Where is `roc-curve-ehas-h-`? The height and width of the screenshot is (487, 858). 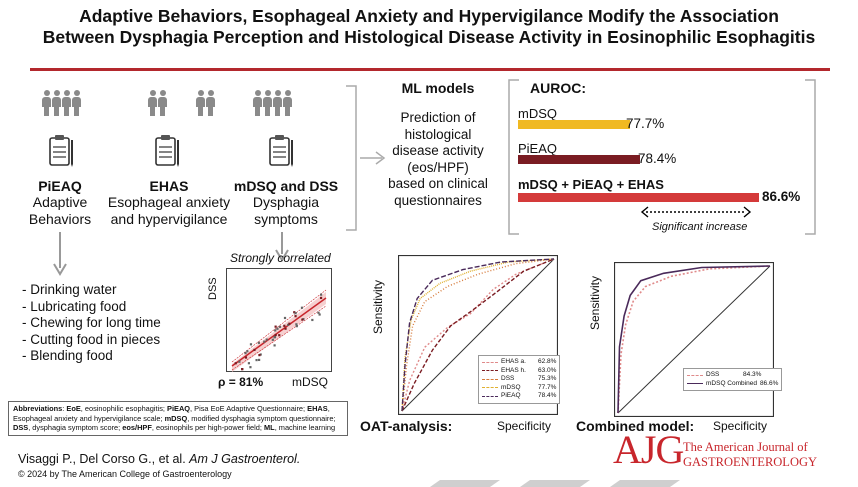 roc-curve-ehas-h- is located at coordinates (478, 335).